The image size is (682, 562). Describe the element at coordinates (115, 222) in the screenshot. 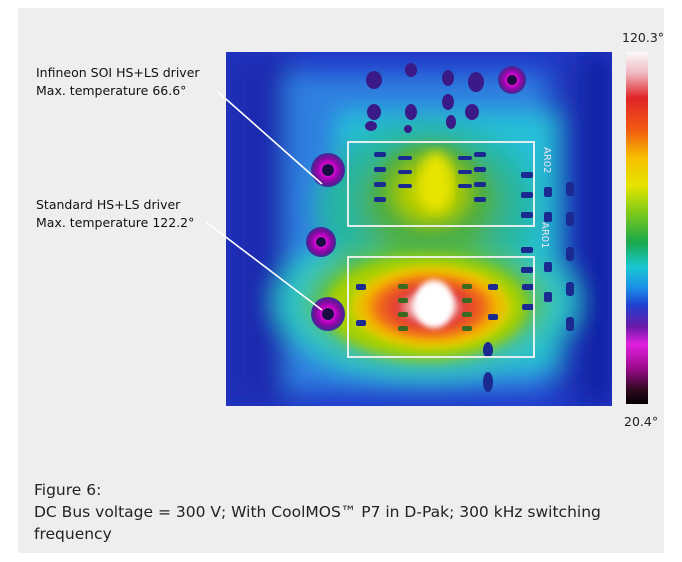

I see `annotation-standard-temp: Max. temperature 122.2°` at that location.